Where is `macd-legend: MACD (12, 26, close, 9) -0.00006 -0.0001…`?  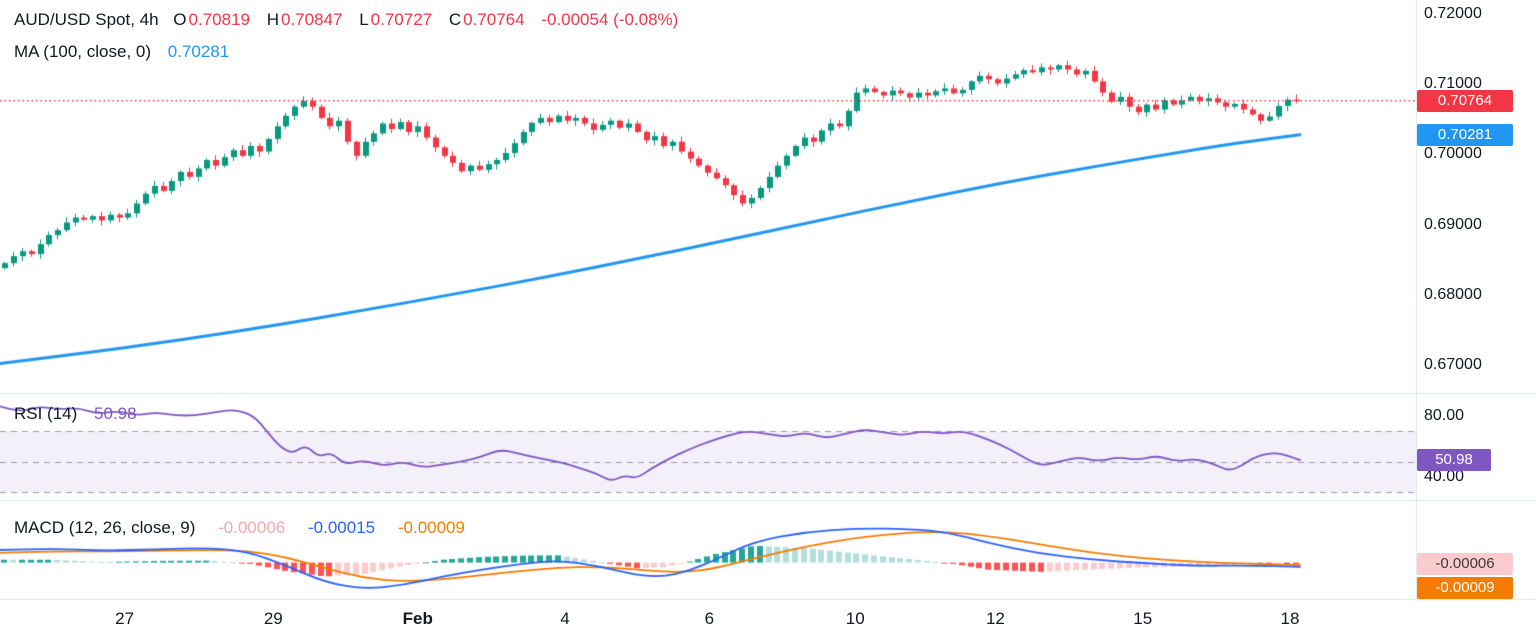 macd-legend: MACD (12, 26, close, 9) -0.00006 -0.0001… is located at coordinates (239, 528).